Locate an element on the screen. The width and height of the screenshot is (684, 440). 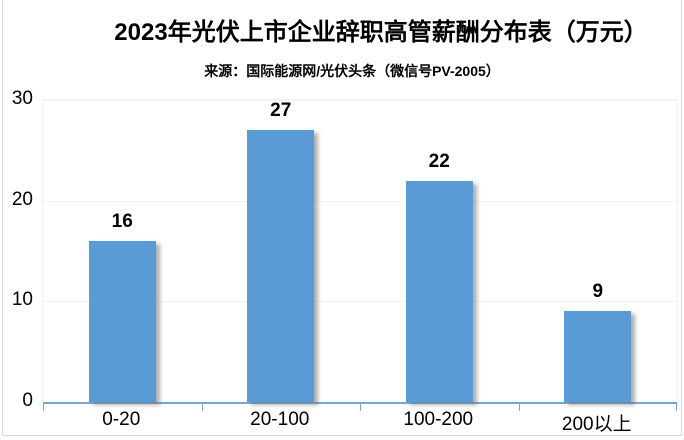
y-tick-label: 0 is located at coordinates (27, 400).